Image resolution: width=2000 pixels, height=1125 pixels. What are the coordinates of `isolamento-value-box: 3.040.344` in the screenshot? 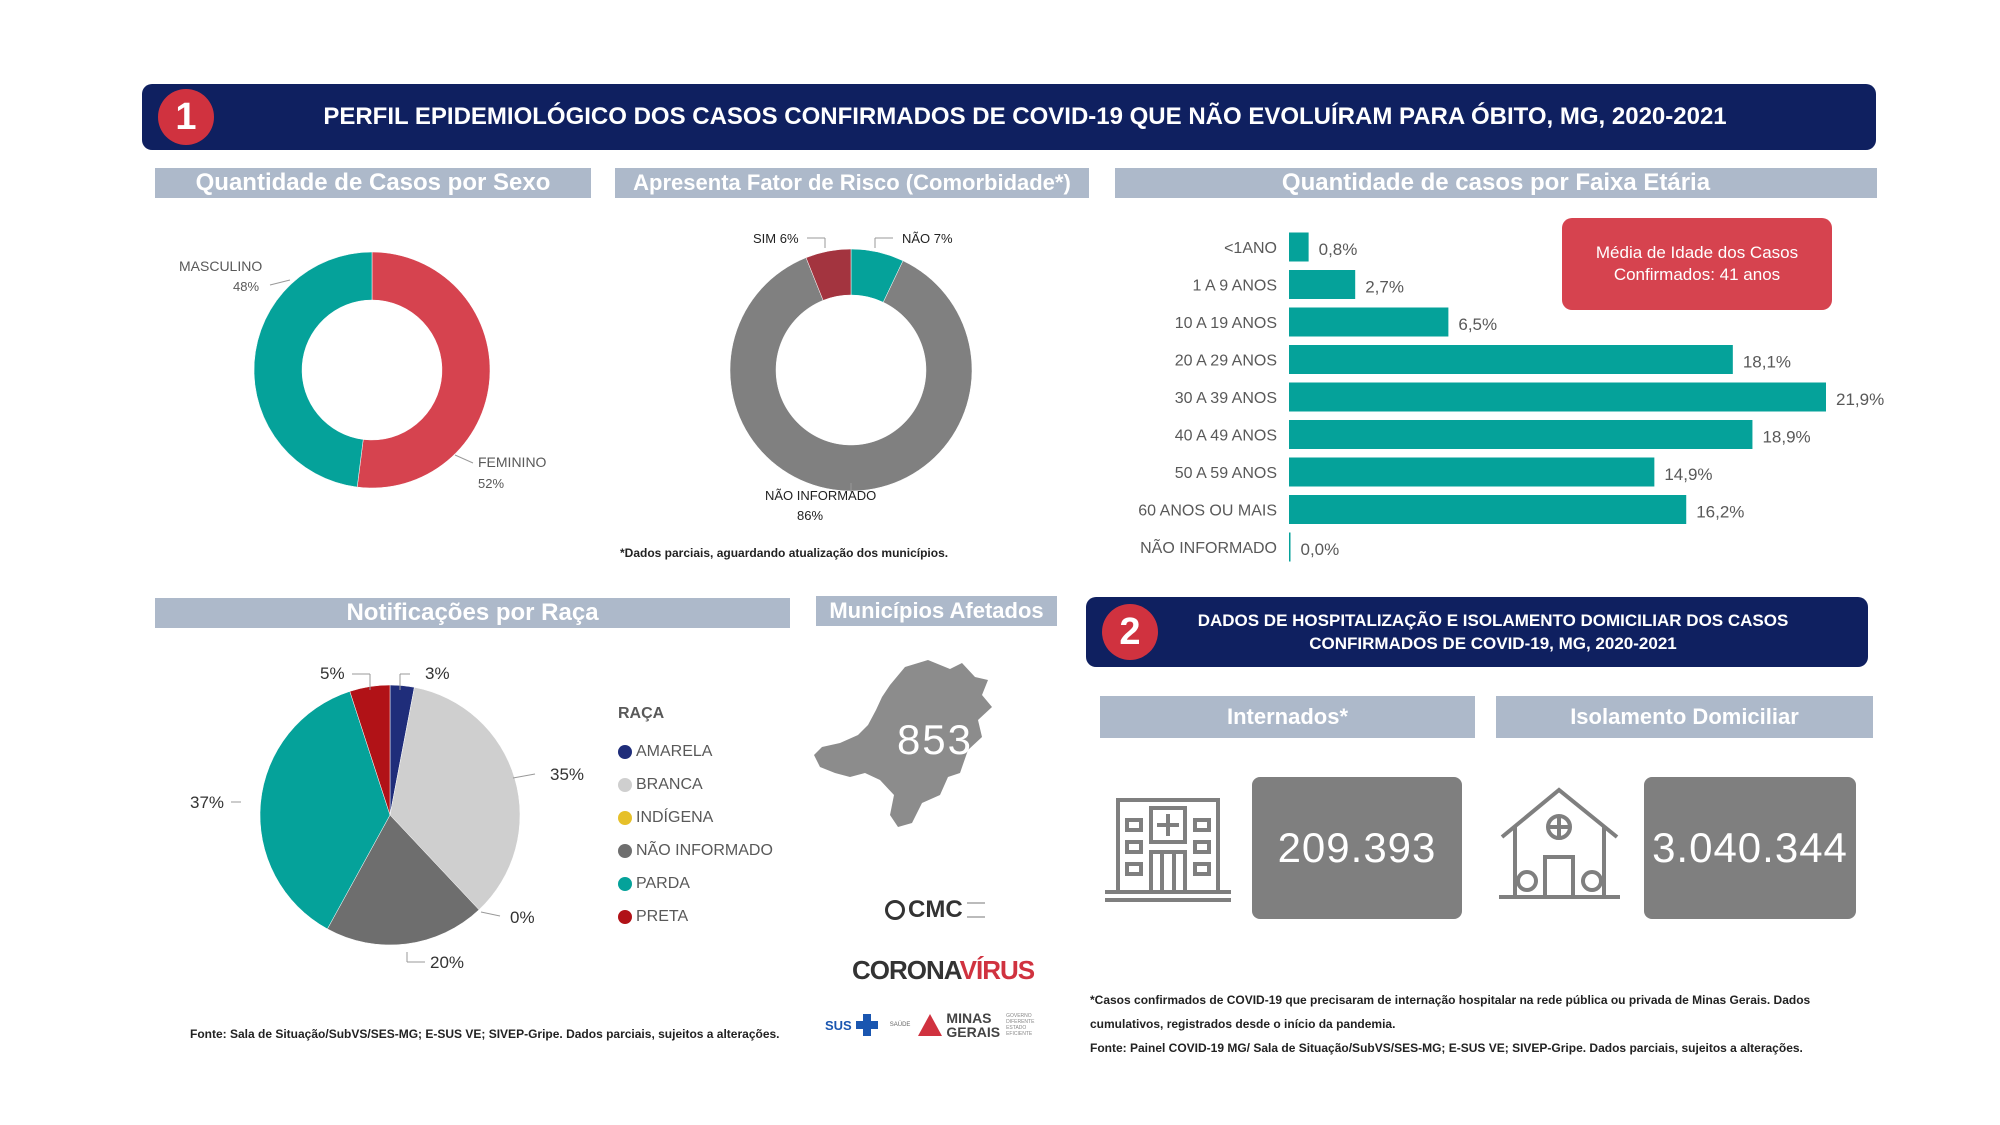 It's located at (1750, 848).